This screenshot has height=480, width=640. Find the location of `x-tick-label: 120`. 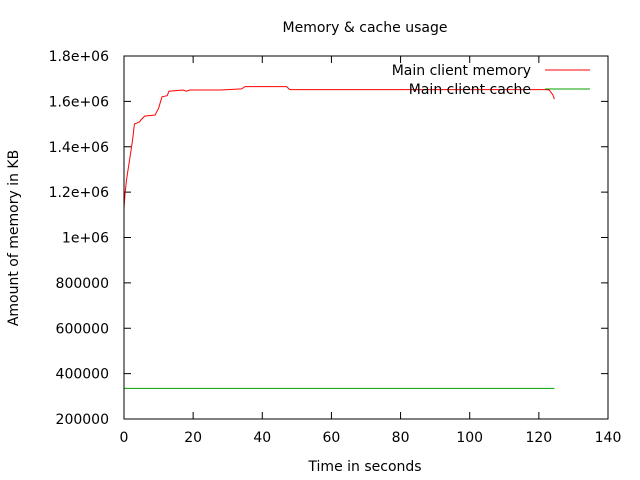

x-tick-label: 120 is located at coordinates (538, 438).